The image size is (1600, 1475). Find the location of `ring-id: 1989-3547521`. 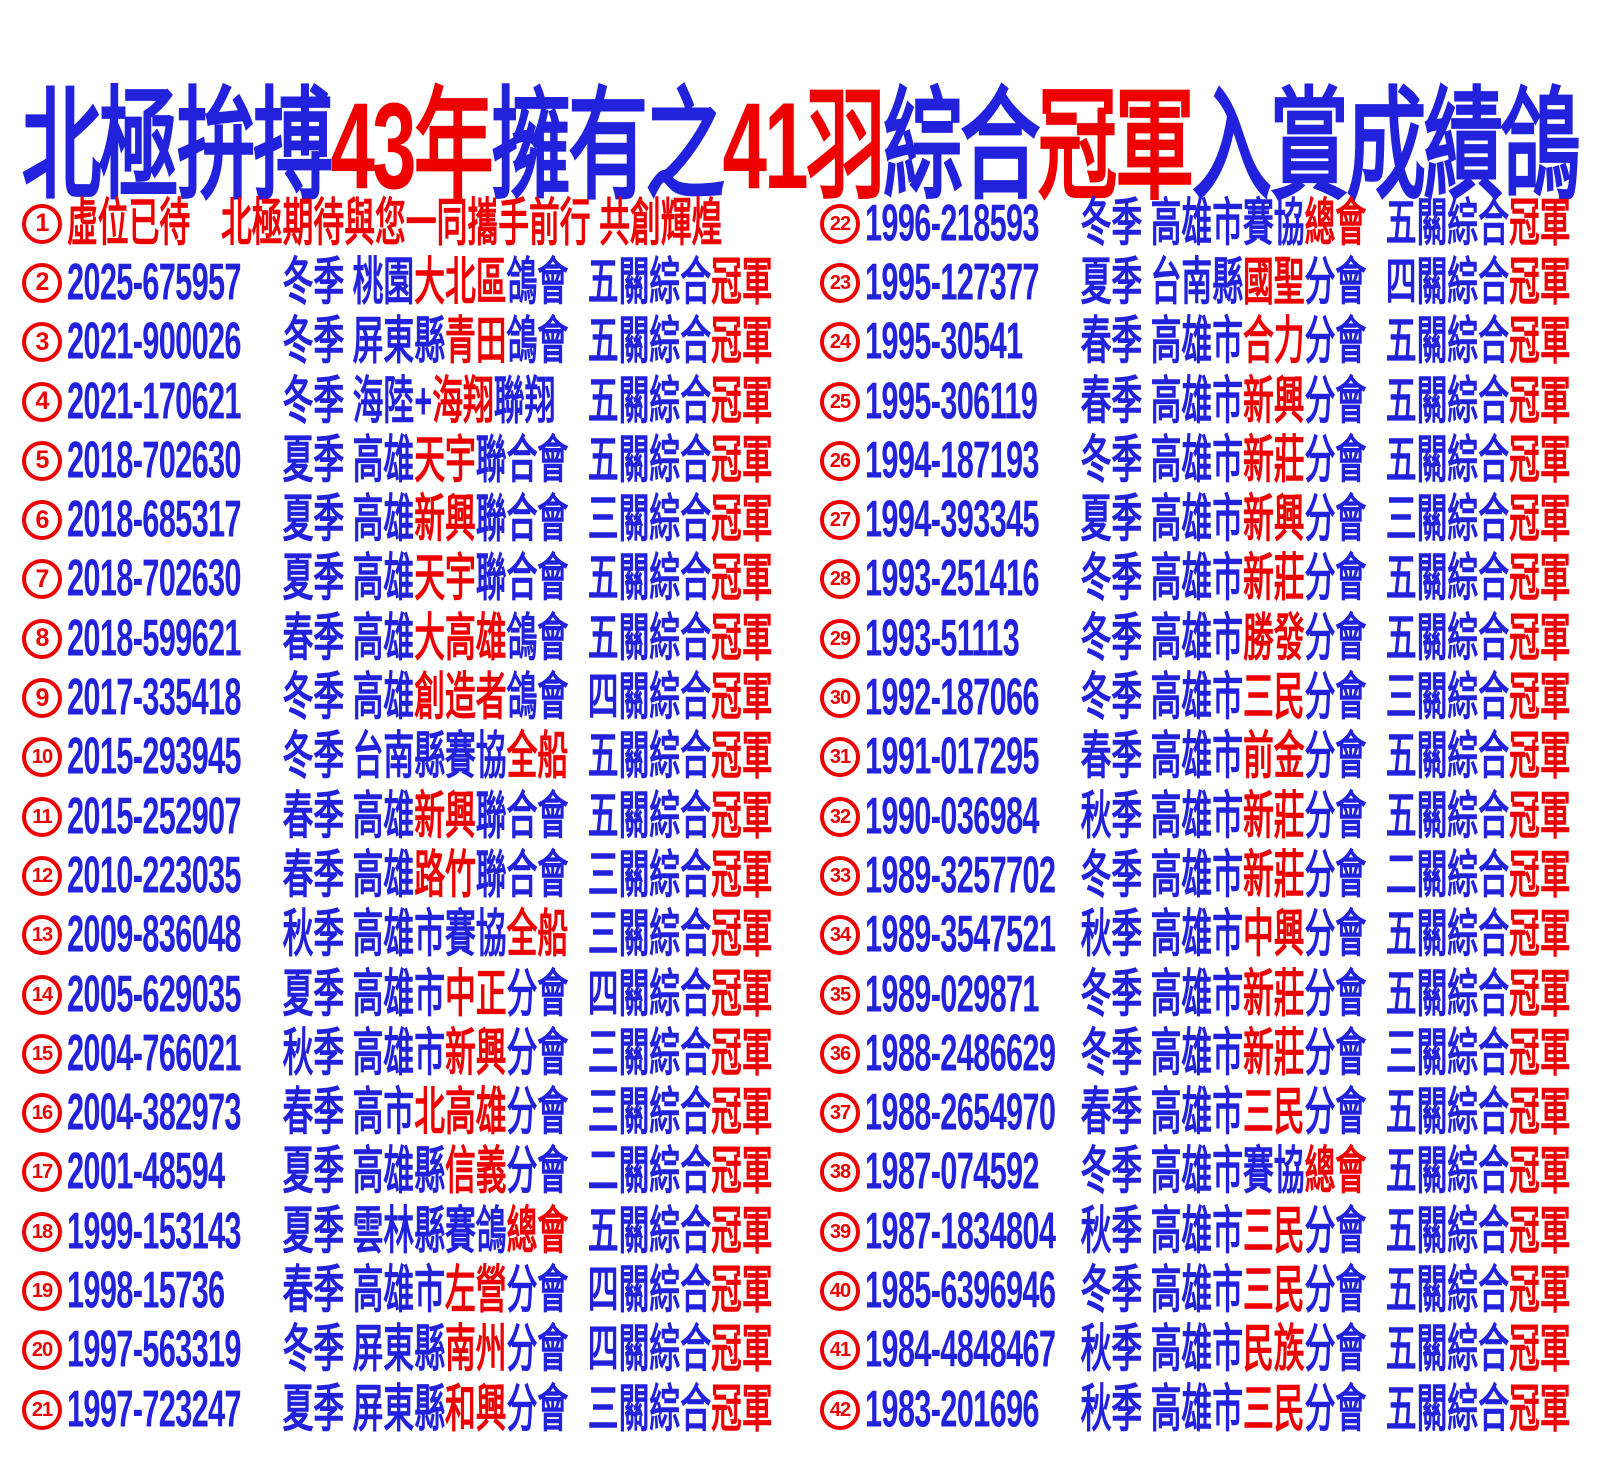

ring-id: 1989-3547521 is located at coordinates (960, 934).